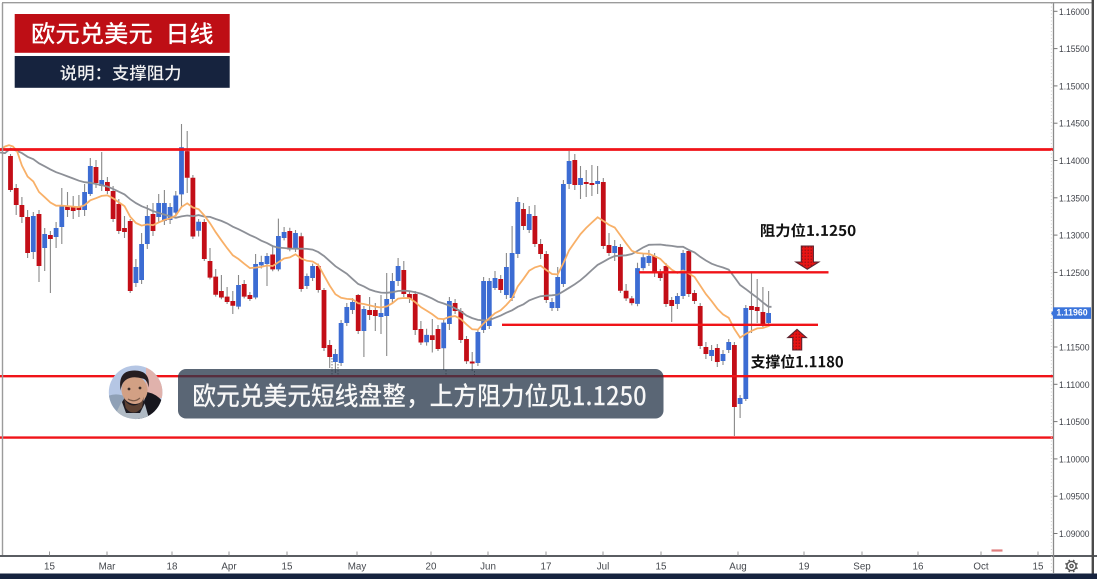 This screenshot has width=1097, height=579. I want to click on svg-text: 1.13500, so click(1074, 198).